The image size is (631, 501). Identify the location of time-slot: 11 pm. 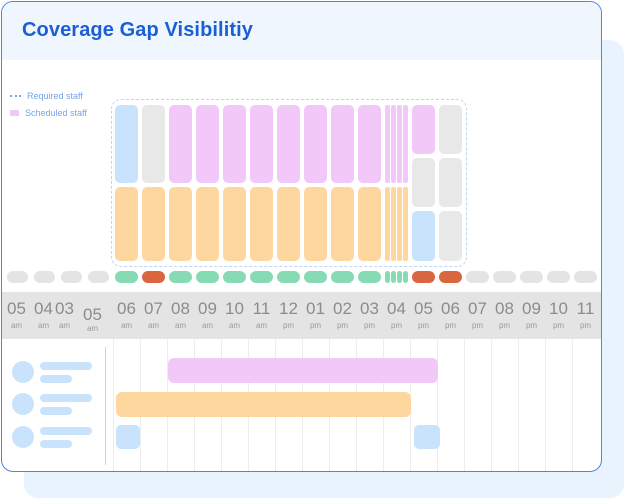
(585, 314).